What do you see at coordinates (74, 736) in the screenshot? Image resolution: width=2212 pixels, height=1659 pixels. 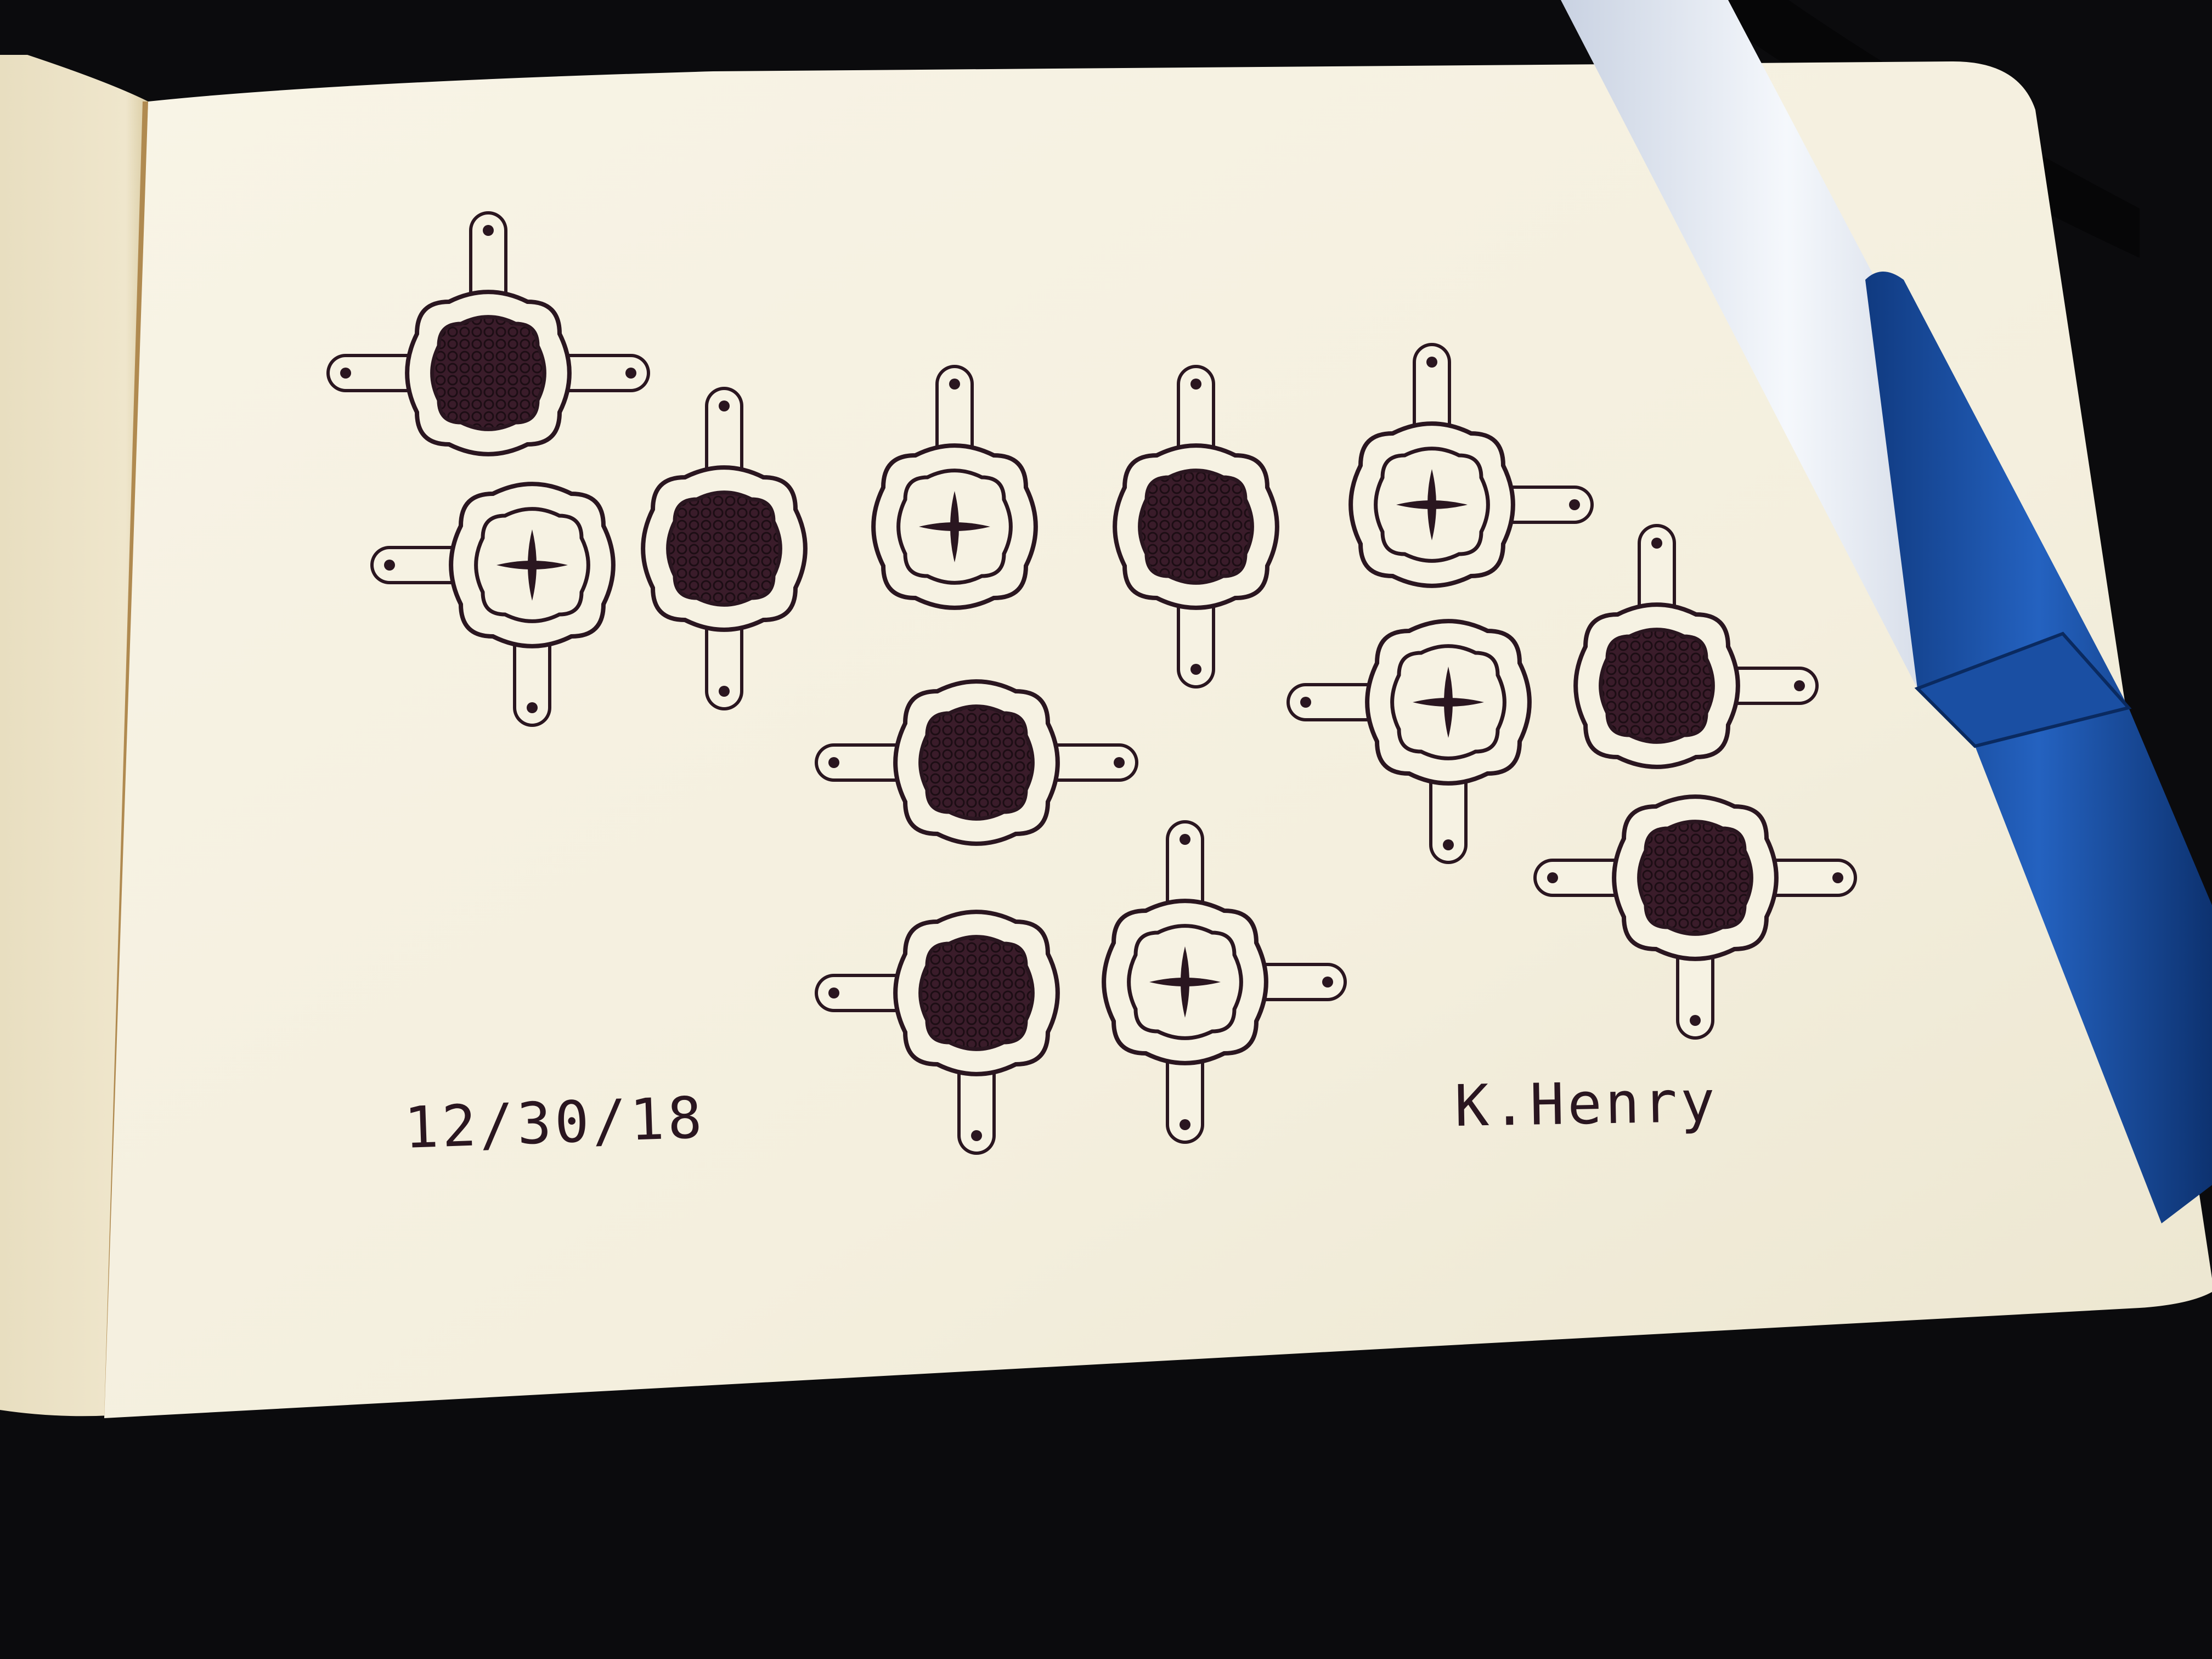 I see `sketchbook-left-page` at bounding box center [74, 736].